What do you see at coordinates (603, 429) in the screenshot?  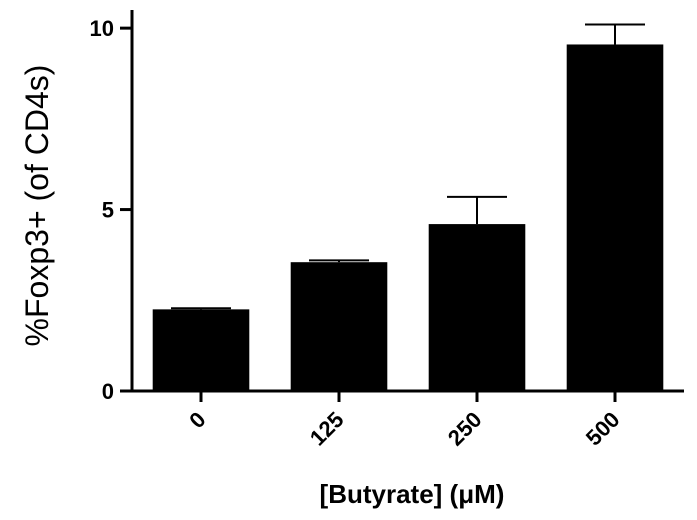 I see `x-tick-label: 500` at bounding box center [603, 429].